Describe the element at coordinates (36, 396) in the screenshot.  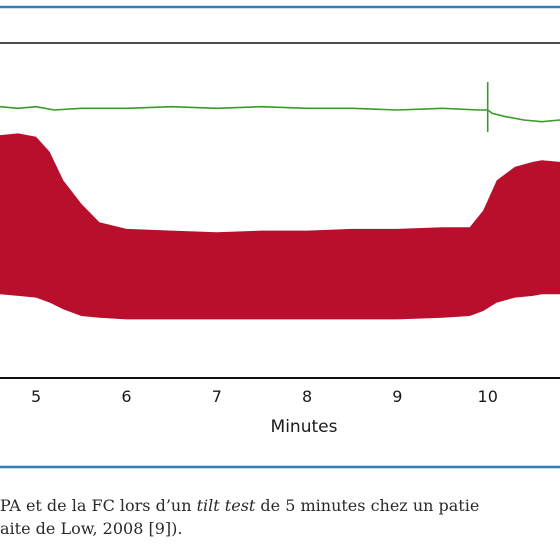
I see `x-tick-label-5: 5` at that location.